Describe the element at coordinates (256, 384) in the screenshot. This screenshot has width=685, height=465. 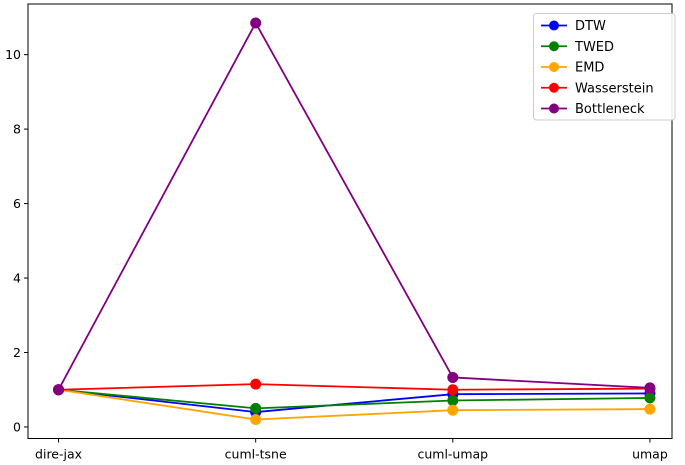
I see `data-point-Wasserstein-cuml-tsne` at that location.